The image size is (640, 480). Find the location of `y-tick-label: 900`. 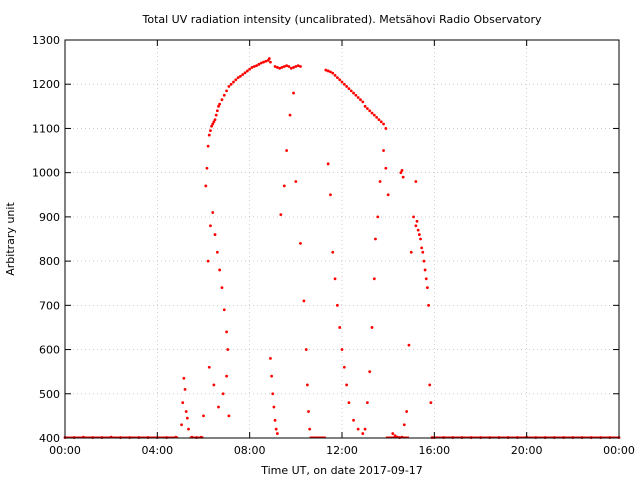

y-tick-label: 900 is located at coordinates (49, 217).